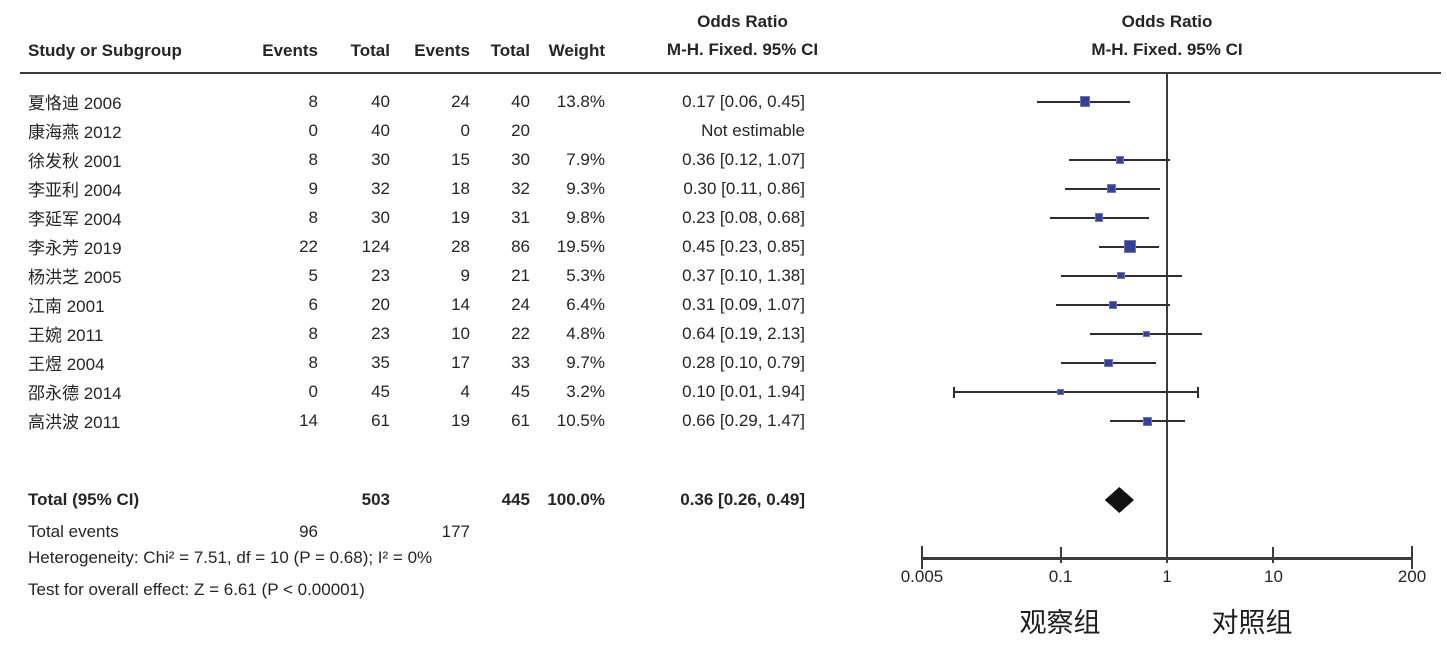  I want to click on total-ctrl-cell: 20, so click(520, 130).